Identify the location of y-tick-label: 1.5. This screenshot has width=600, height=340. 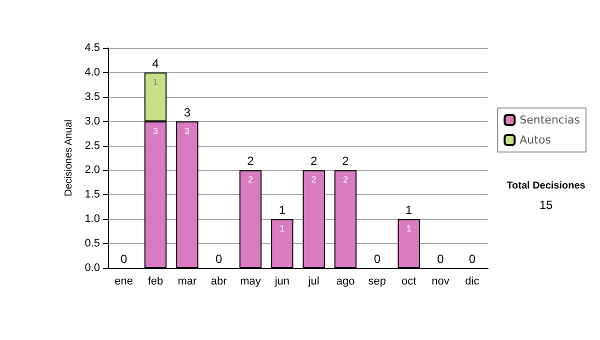
(92, 194).